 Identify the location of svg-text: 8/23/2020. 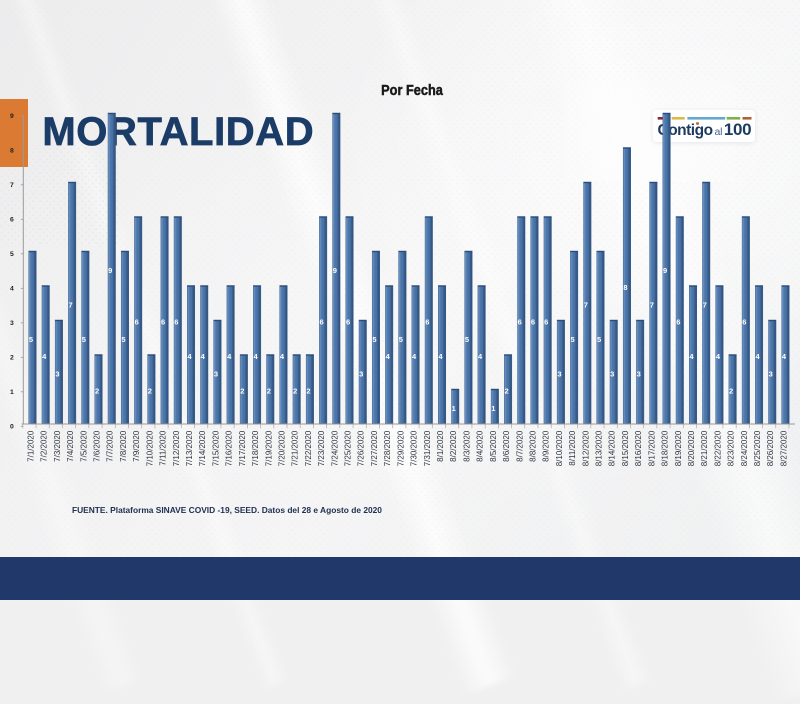
(731, 448).